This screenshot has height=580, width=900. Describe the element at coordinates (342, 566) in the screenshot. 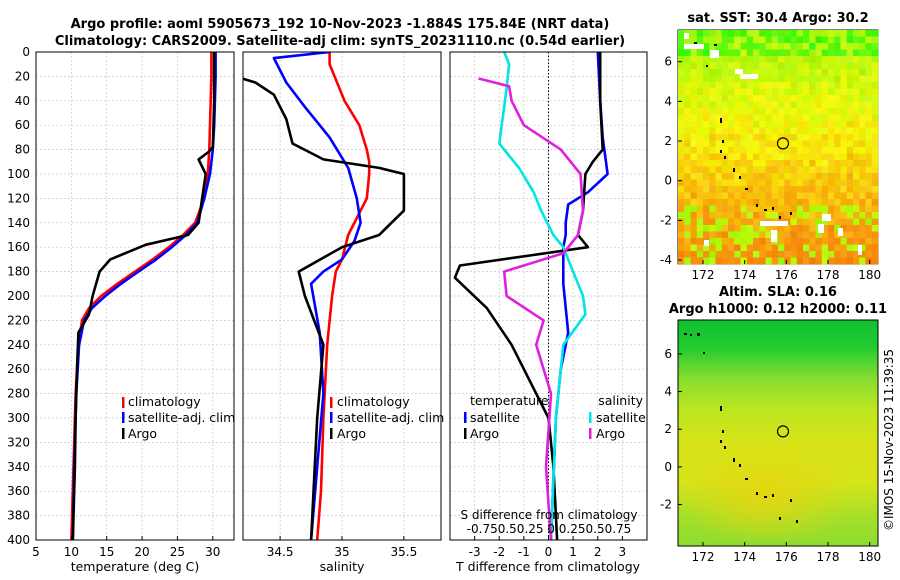

I see `salinity-x-label: salinity` at that location.